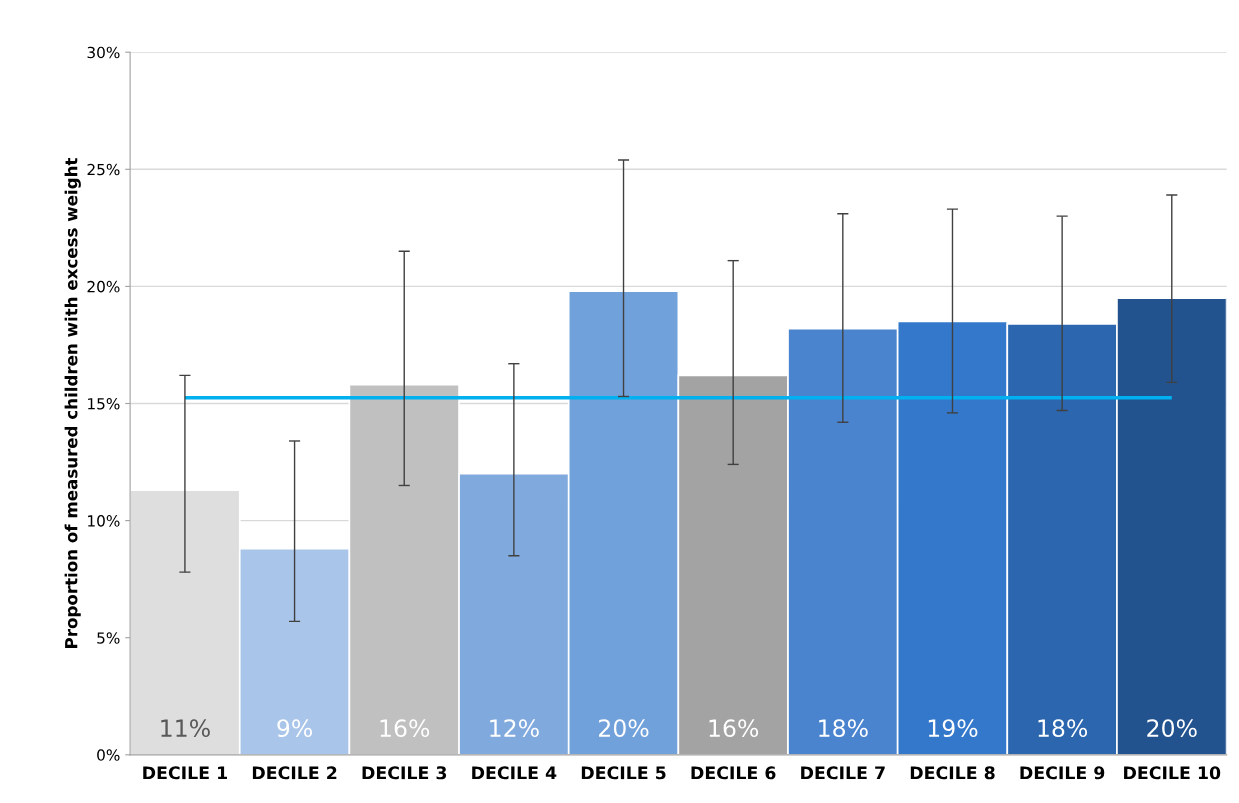  Describe the element at coordinates (623, 773) in the screenshot. I see `x-tick-label: DECILE 5` at that location.